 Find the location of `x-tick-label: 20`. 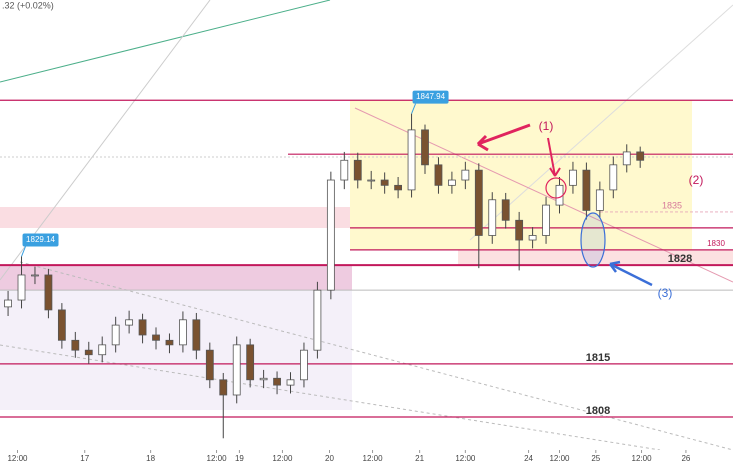

x-tick-label: 20 is located at coordinates (329, 458).